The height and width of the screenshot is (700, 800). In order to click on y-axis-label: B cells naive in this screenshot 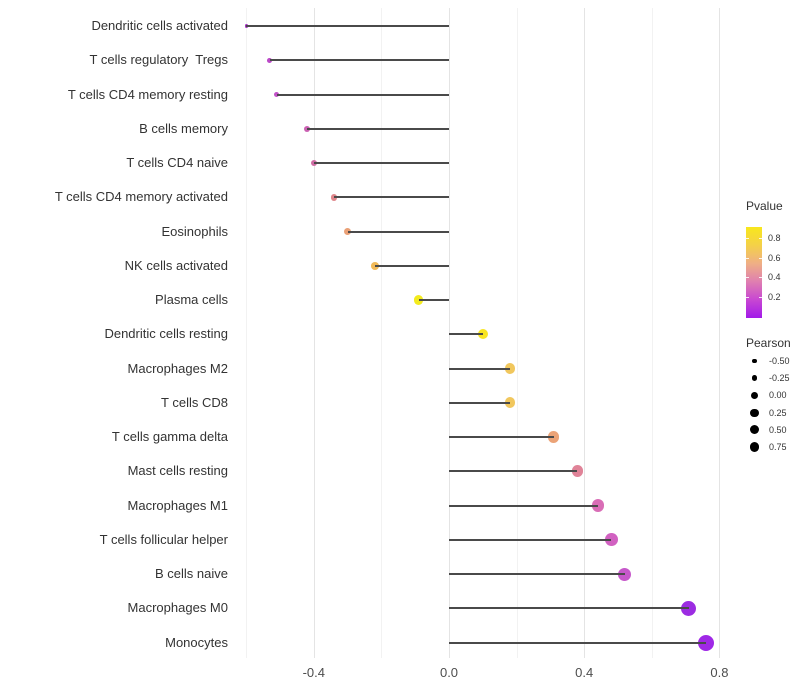, I will do `click(191, 573)`.